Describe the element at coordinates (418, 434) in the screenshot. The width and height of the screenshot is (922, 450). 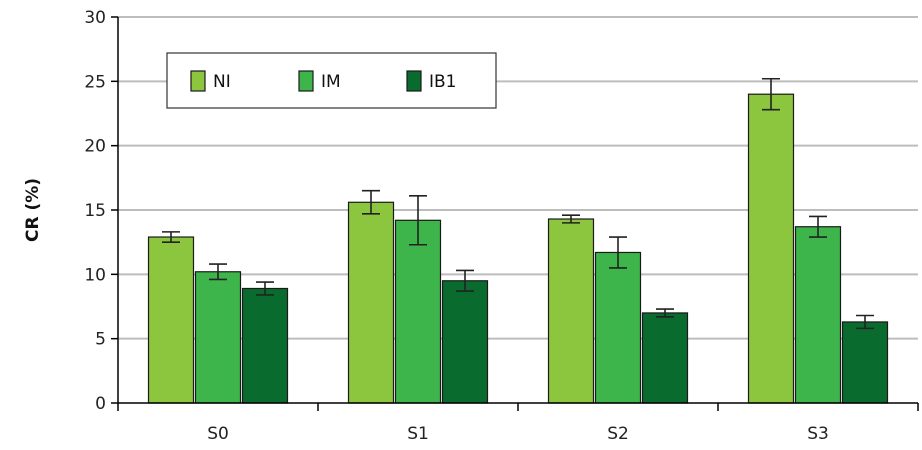
I see `x-tick-label: S1` at that location.